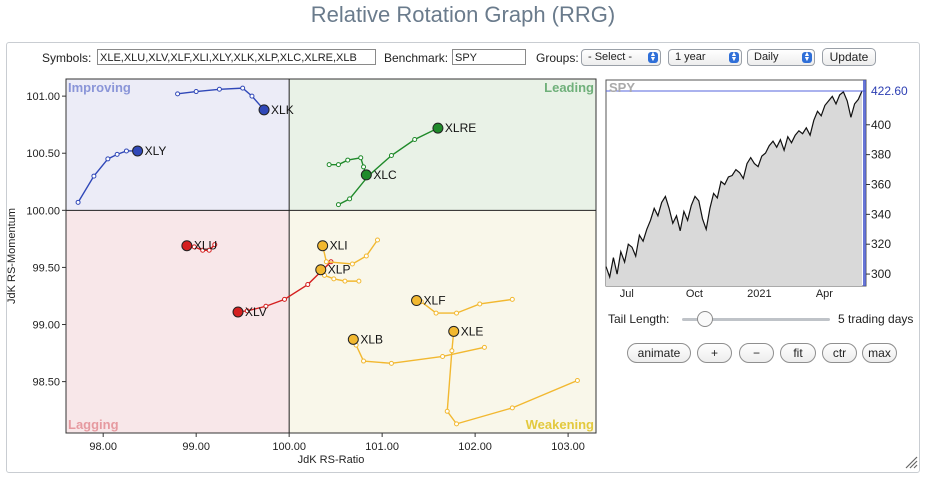 This screenshot has height=477, width=926. Describe the element at coordinates (331, 460) in the screenshot. I see `x-axis-label: JdK RS-Ratio` at that location.